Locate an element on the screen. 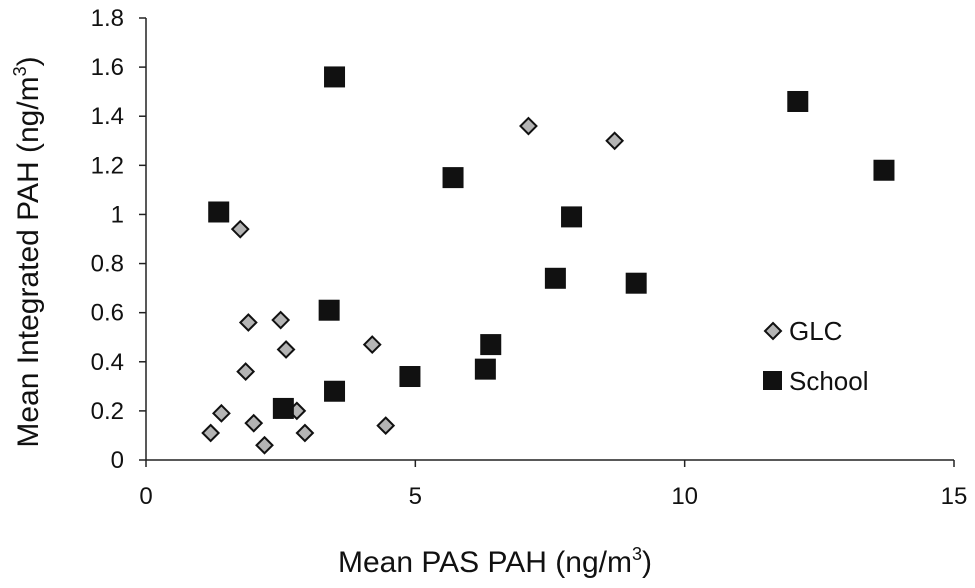  y-tick-label: 0.8 is located at coordinates (107, 264).